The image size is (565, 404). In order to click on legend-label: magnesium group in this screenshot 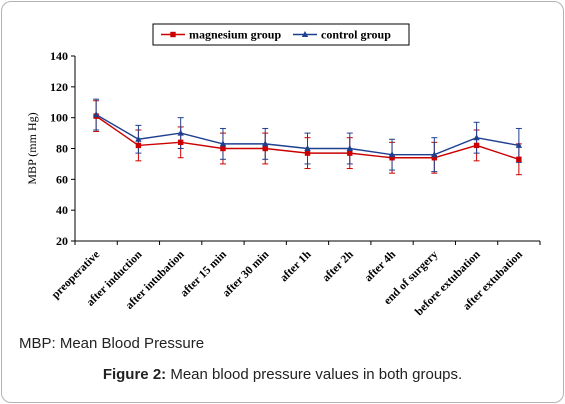, I will do `click(235, 35)`.